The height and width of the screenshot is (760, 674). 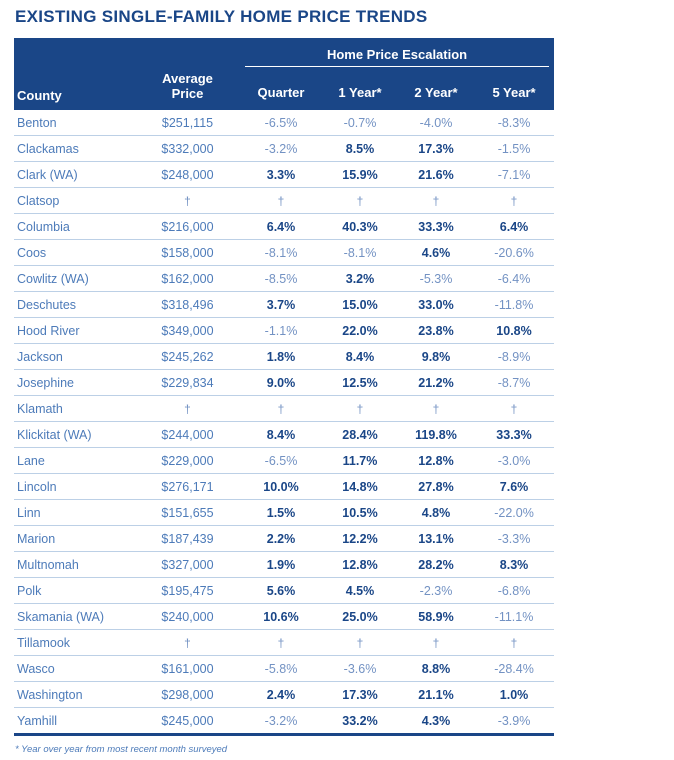 What do you see at coordinates (284, 253) in the screenshot?
I see `table-row: Coos $158,000 -8.1% -8.1% 4.6% -20.6%` at bounding box center [284, 253].